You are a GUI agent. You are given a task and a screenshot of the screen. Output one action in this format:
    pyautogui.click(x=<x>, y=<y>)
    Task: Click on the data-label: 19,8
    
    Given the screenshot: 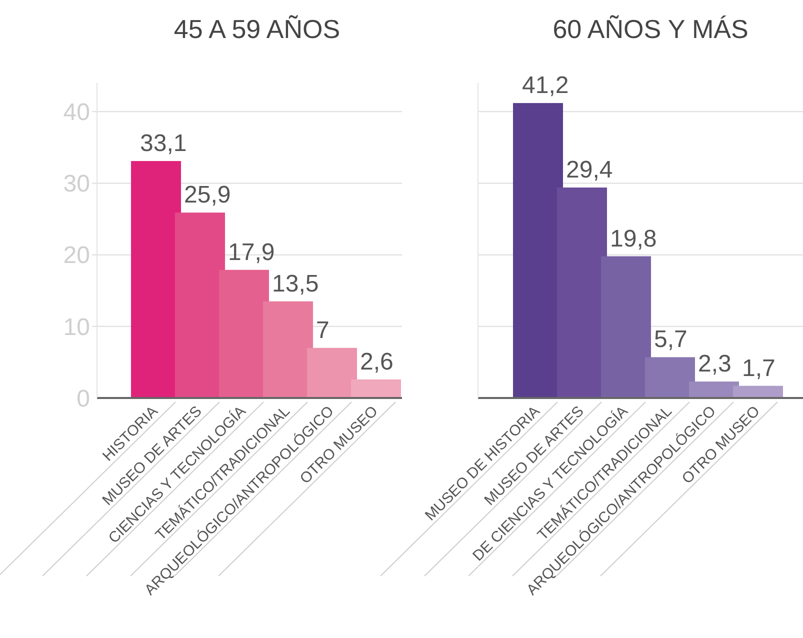 What is the action you would take?
    pyautogui.click(x=633, y=238)
    